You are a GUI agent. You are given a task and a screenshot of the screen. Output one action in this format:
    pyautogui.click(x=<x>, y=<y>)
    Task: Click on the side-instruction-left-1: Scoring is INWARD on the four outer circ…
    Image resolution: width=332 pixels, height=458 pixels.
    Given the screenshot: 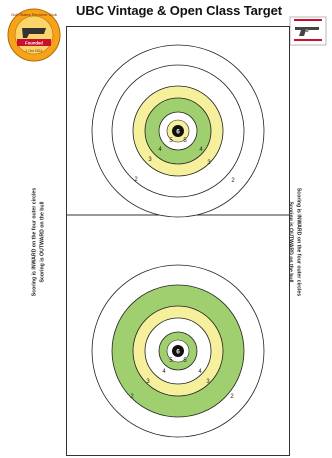 What is the action you would take?
    pyautogui.click(x=34, y=242)
    